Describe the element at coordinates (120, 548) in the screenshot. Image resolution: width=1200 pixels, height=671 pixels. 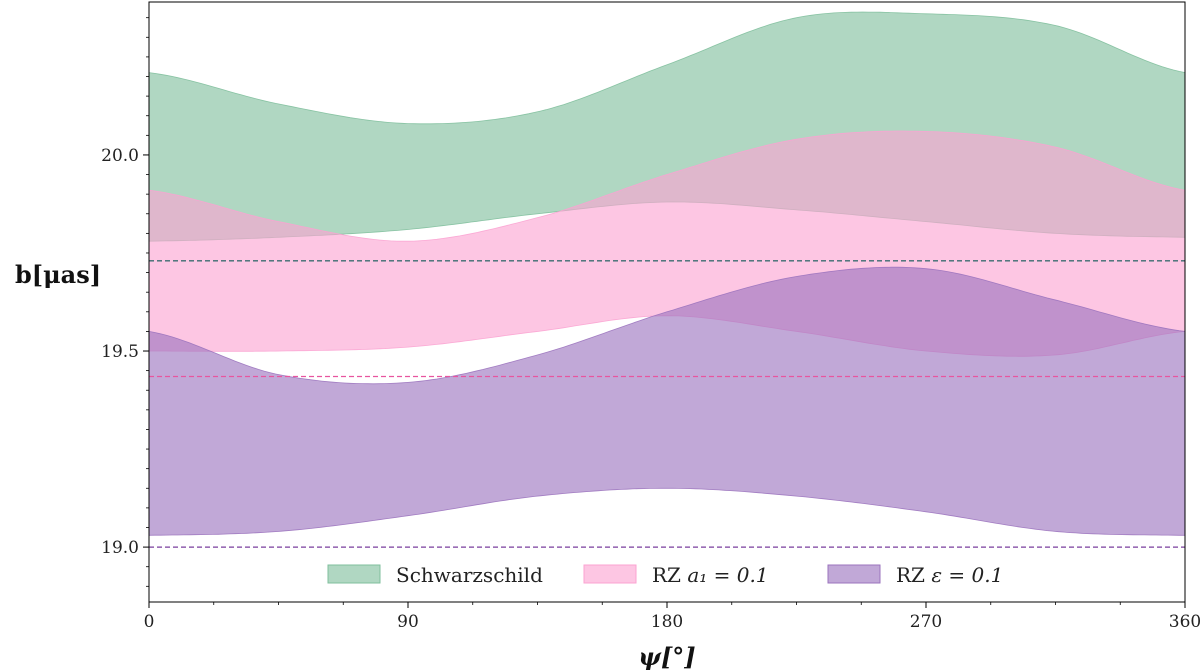
I see `y-tick-label: 19.0` at that location.